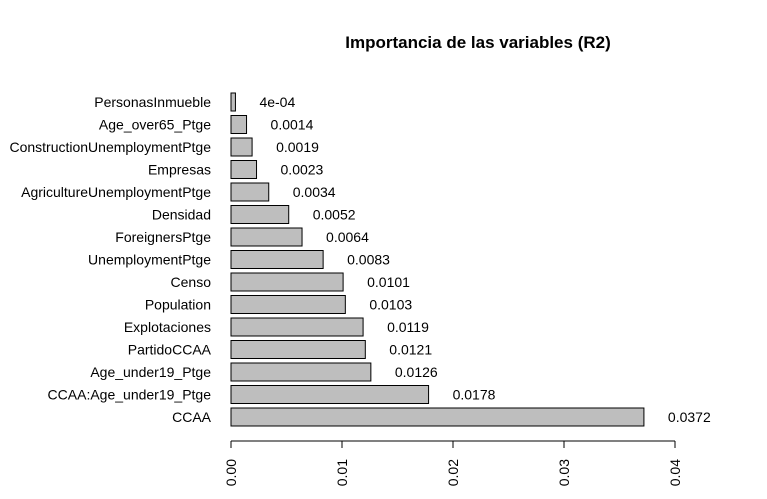 This screenshot has height=499, width=767. I want to click on category-label: Empresas, so click(179, 170).